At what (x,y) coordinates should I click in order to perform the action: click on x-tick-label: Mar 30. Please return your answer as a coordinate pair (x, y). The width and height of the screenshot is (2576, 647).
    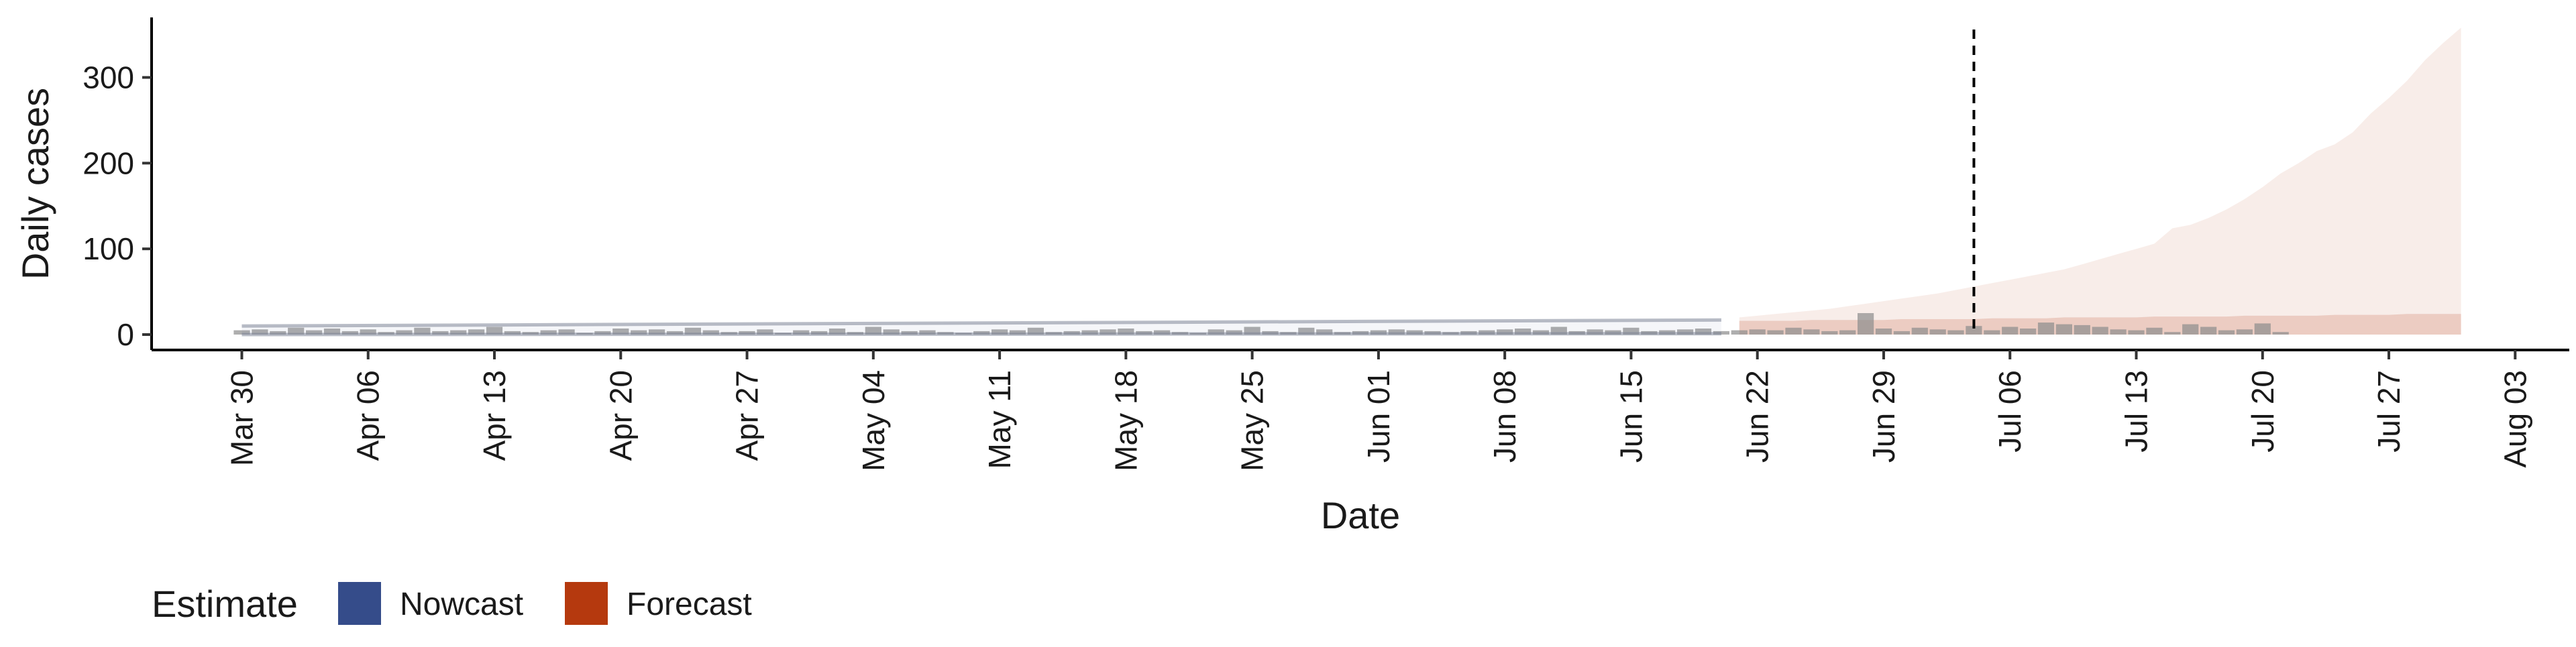
    Looking at the image, I should click on (241, 418).